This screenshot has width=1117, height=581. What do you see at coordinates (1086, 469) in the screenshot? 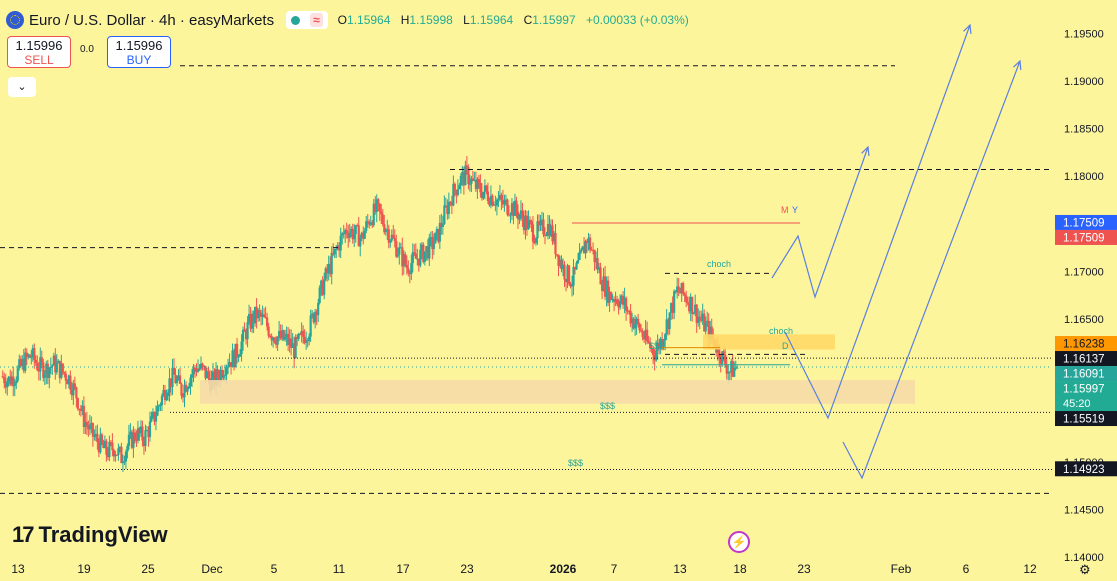
I see `price-level-tag: 1.14923` at bounding box center [1086, 469].